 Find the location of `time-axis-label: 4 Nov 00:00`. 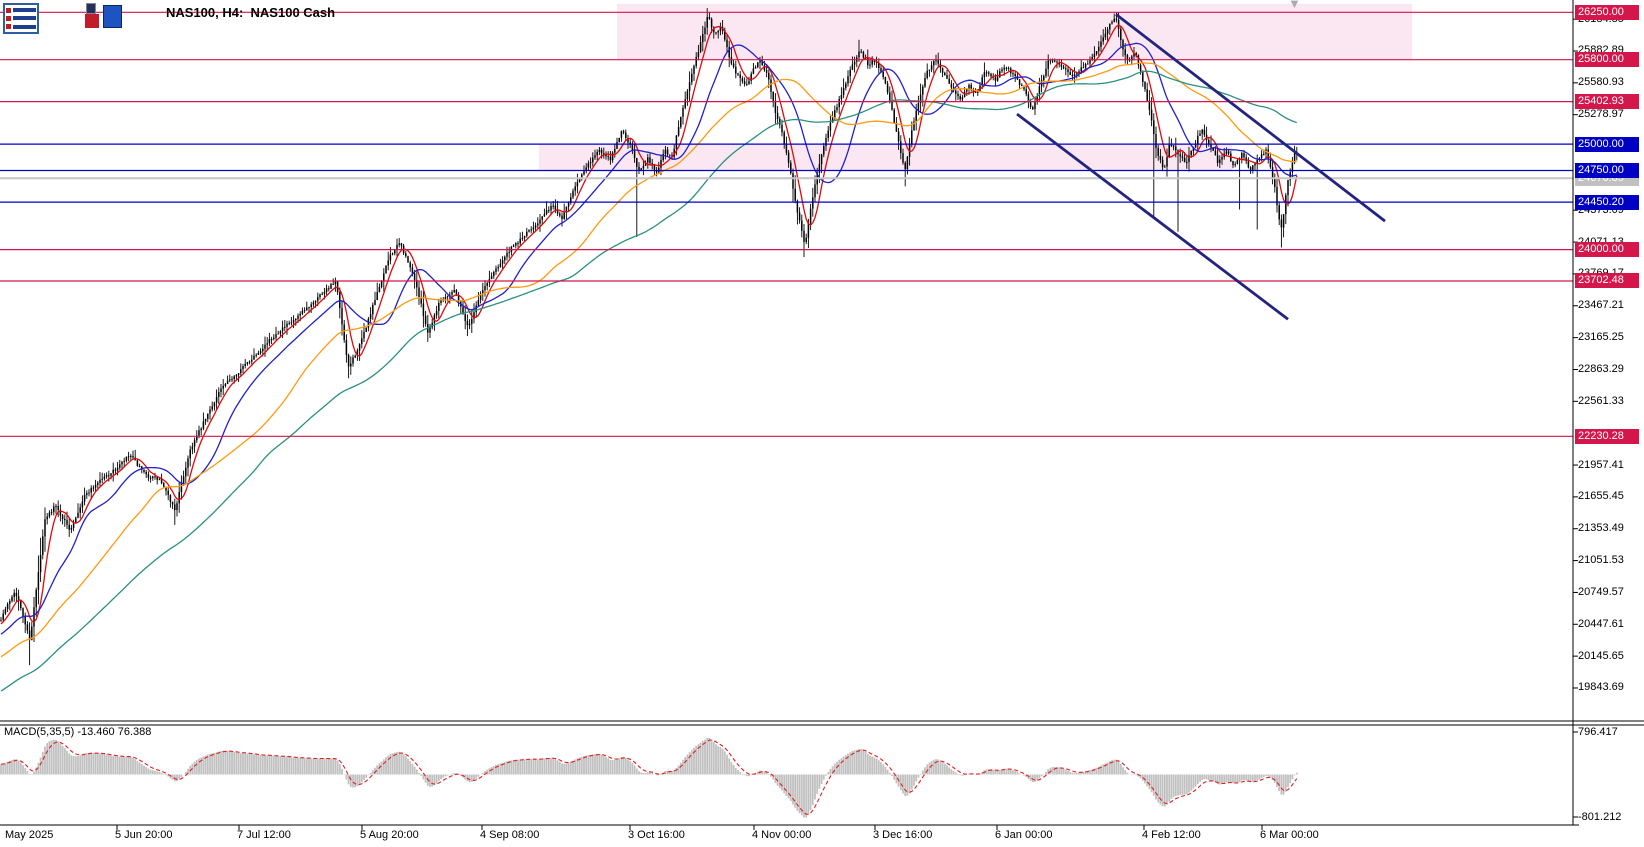

time-axis-label: 4 Nov 00:00 is located at coordinates (782, 835).